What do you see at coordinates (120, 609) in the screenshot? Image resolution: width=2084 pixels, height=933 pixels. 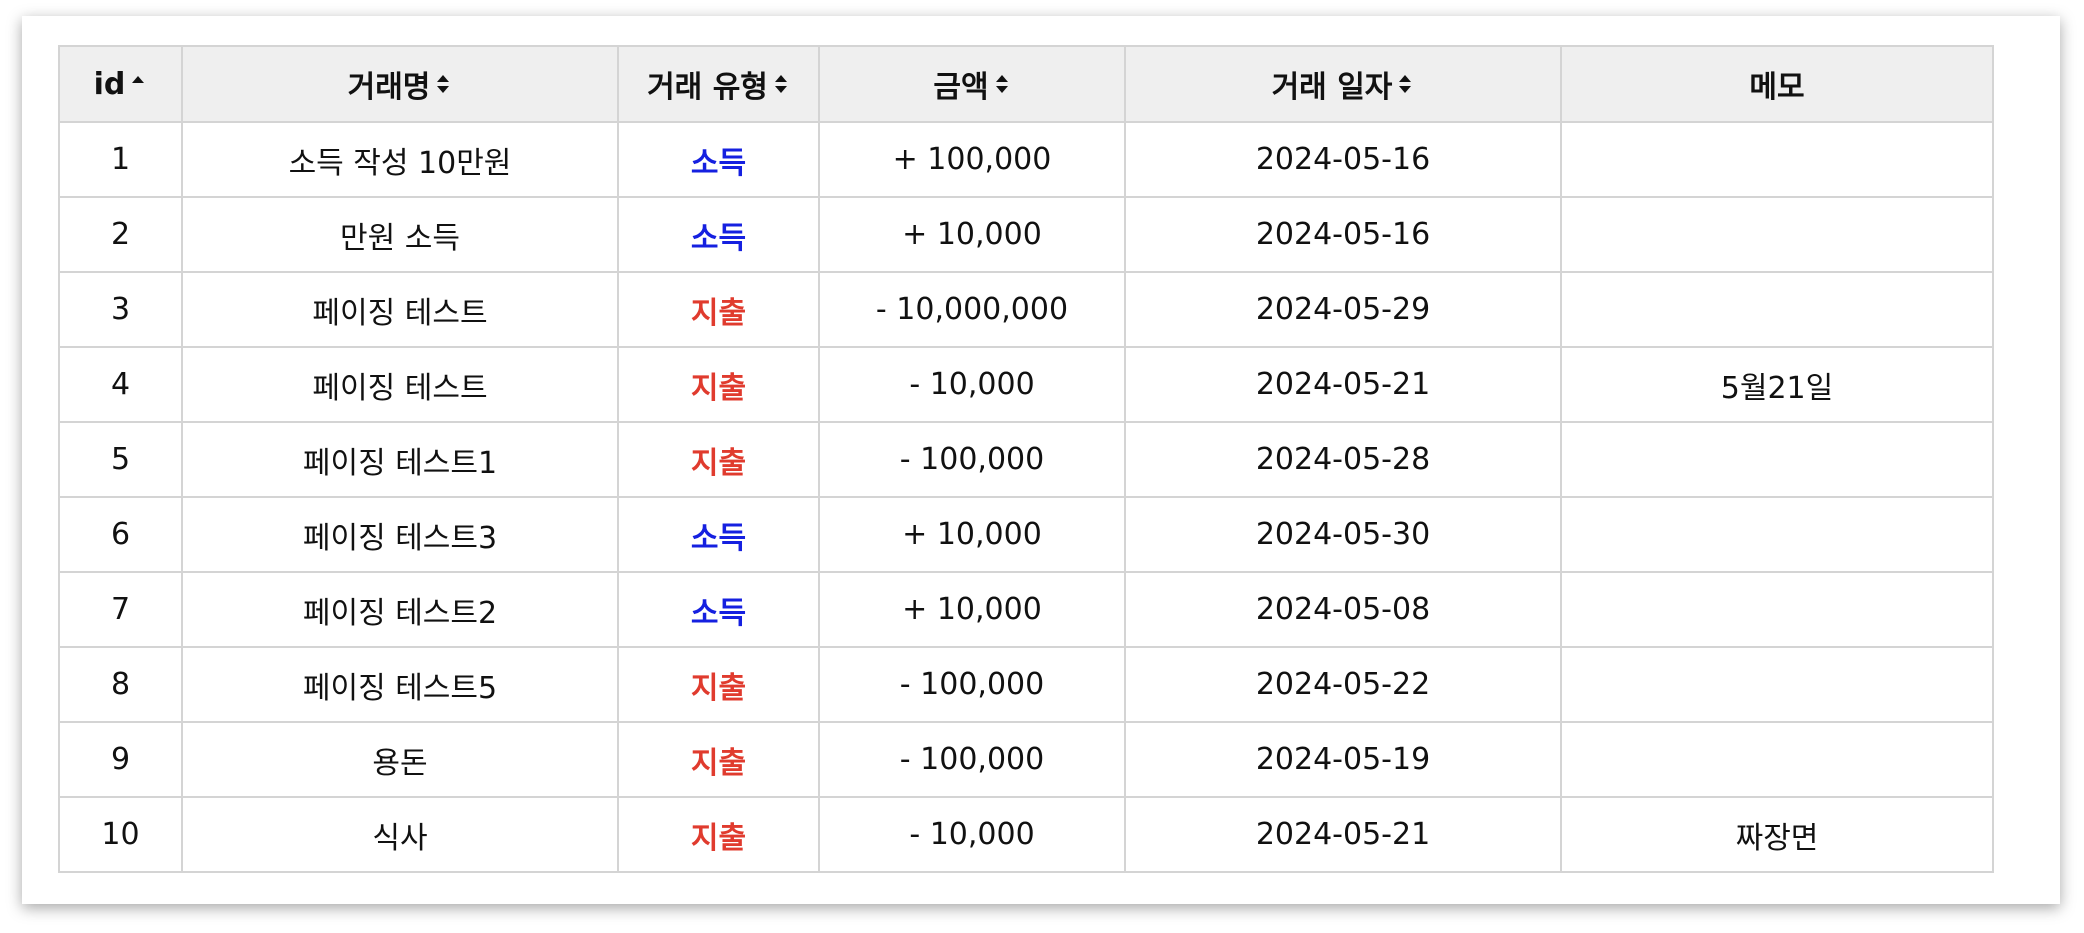 I see `cell-id: 7` at bounding box center [120, 609].